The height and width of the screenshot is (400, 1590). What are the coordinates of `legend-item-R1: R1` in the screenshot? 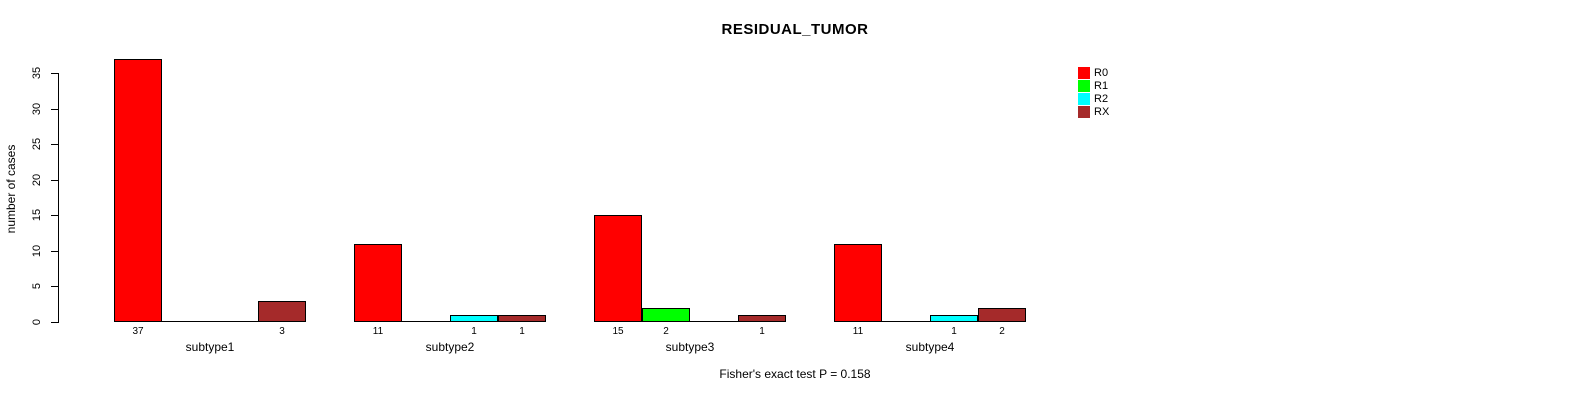 It's located at (1093, 85).